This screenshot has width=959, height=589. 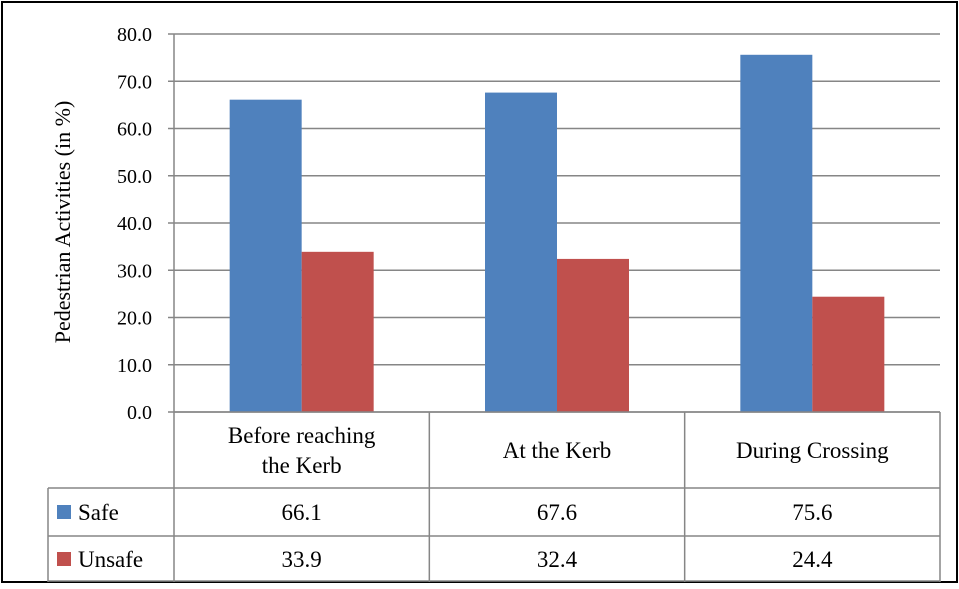 I want to click on y-tick-label: 10.0, so click(x=134, y=366).